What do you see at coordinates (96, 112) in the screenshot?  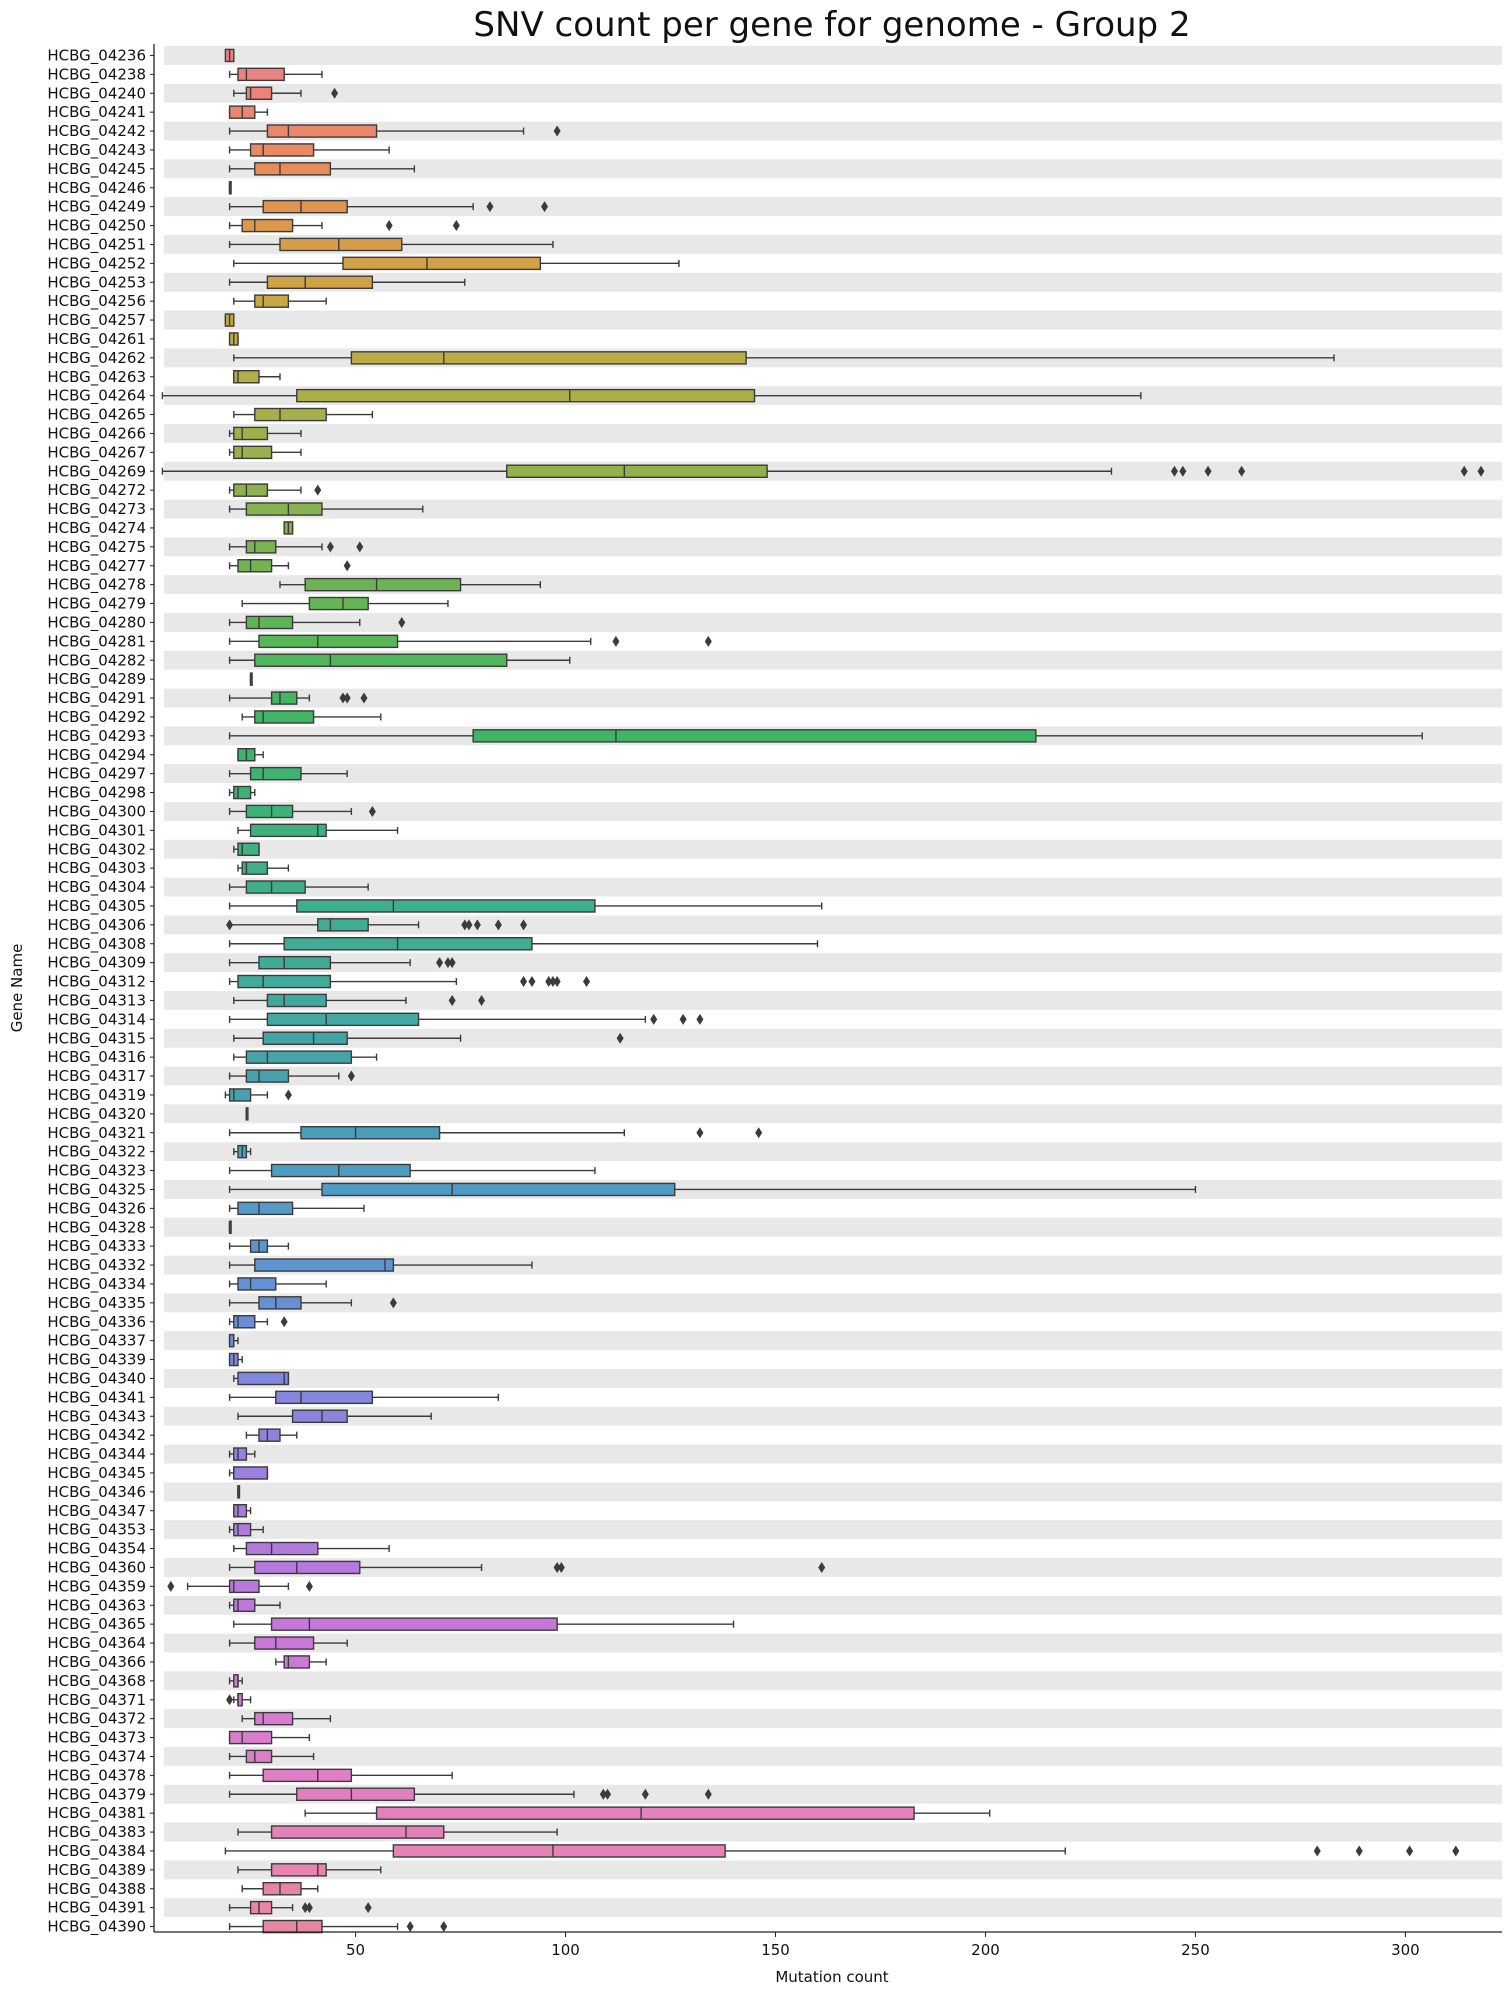 I see `y-tick-label: HCBG_04241` at bounding box center [96, 112].